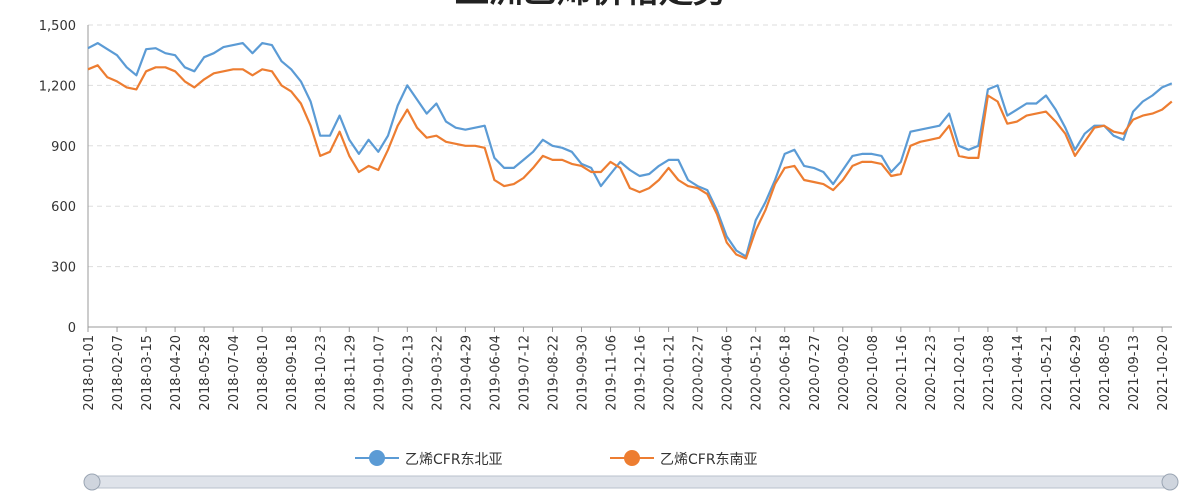 The image size is (1182, 494). I want to click on x-tick-label: 2019-12-16, so click(641, 373).